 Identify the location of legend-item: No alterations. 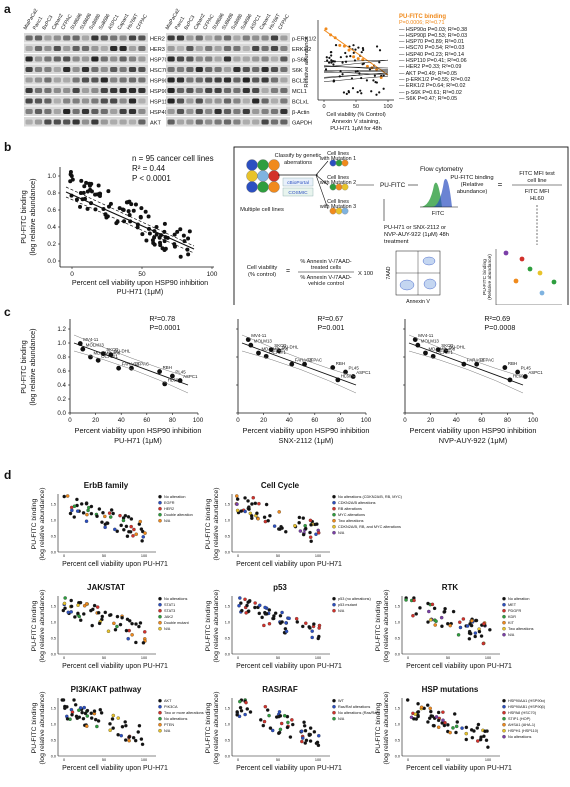
(176, 719).